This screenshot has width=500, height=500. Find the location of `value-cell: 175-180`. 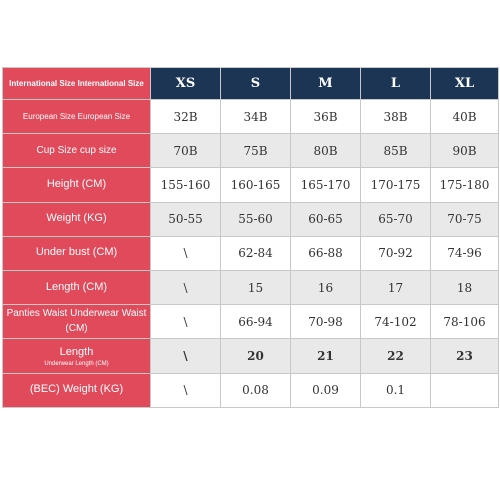

value-cell: 175-180 is located at coordinates (464, 185).